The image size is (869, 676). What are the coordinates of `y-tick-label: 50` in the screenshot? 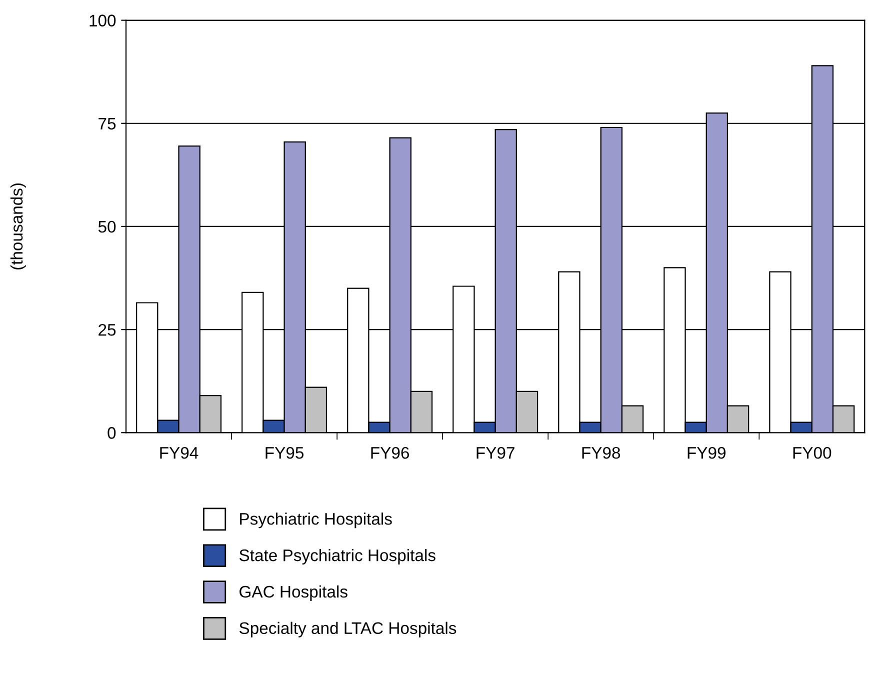 It's located at (107, 226).